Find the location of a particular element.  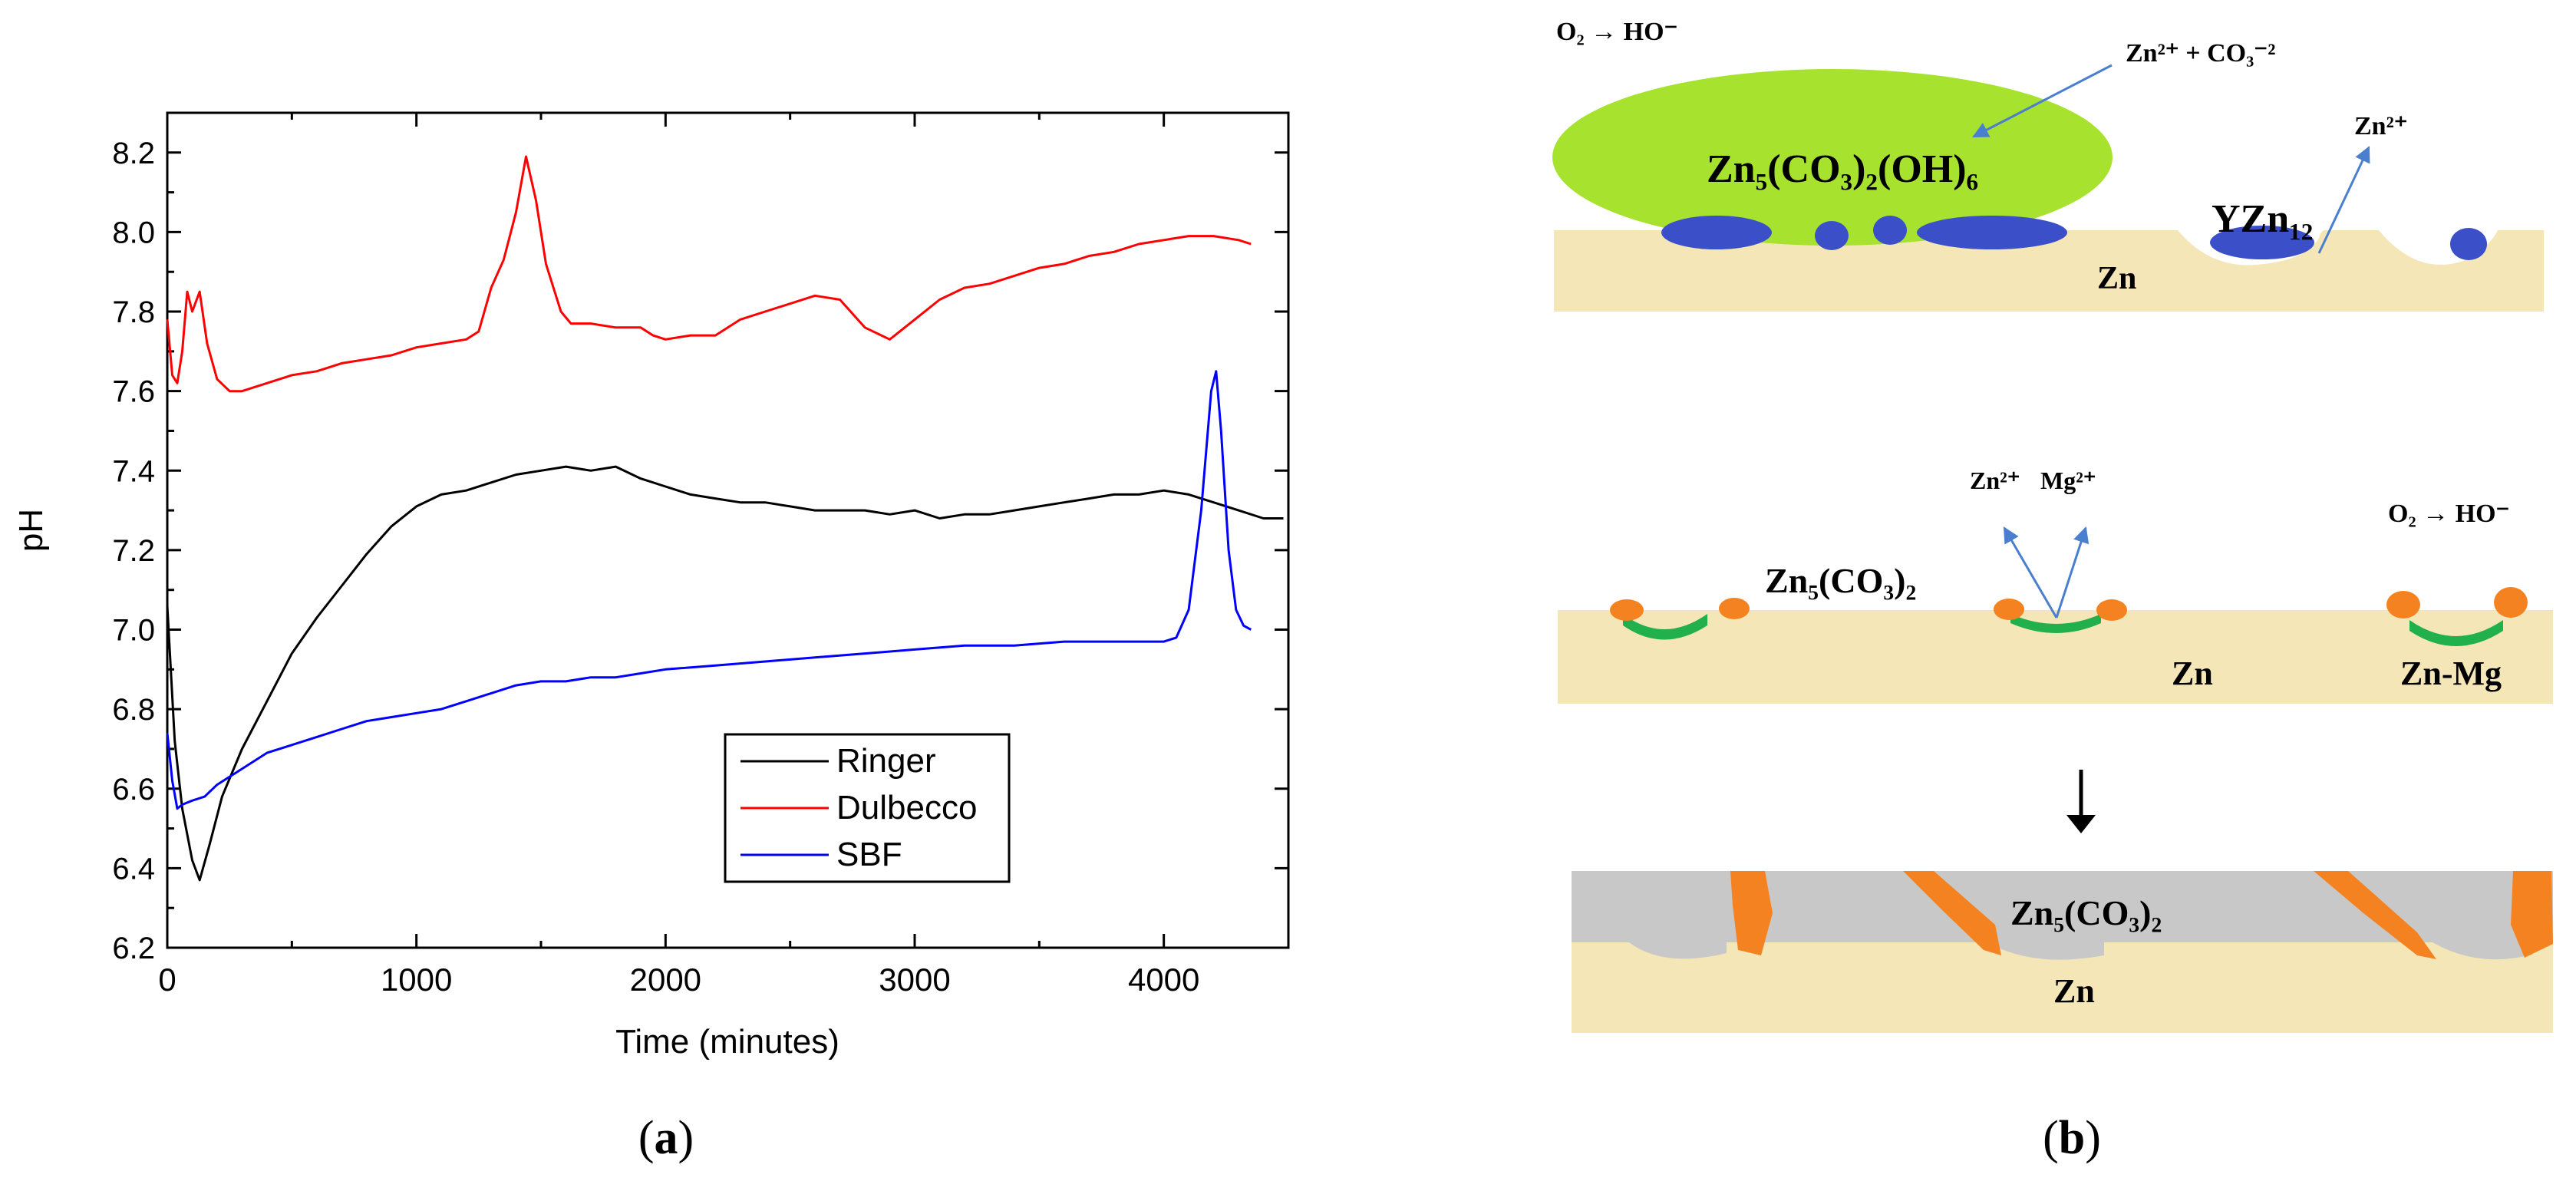

y-tick-label: 6.2 is located at coordinates (133, 949).